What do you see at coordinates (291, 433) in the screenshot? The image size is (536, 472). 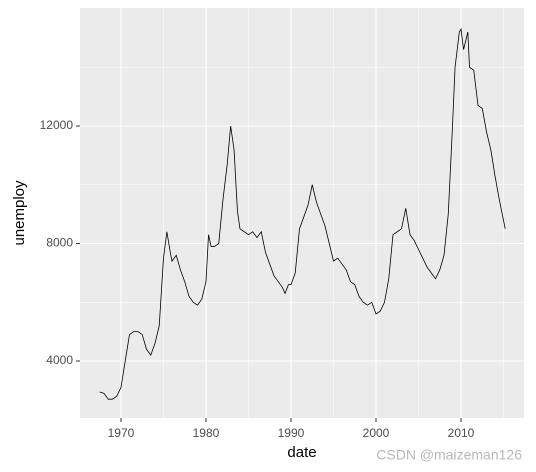 I see `x-tick-label: 1990` at bounding box center [291, 433].